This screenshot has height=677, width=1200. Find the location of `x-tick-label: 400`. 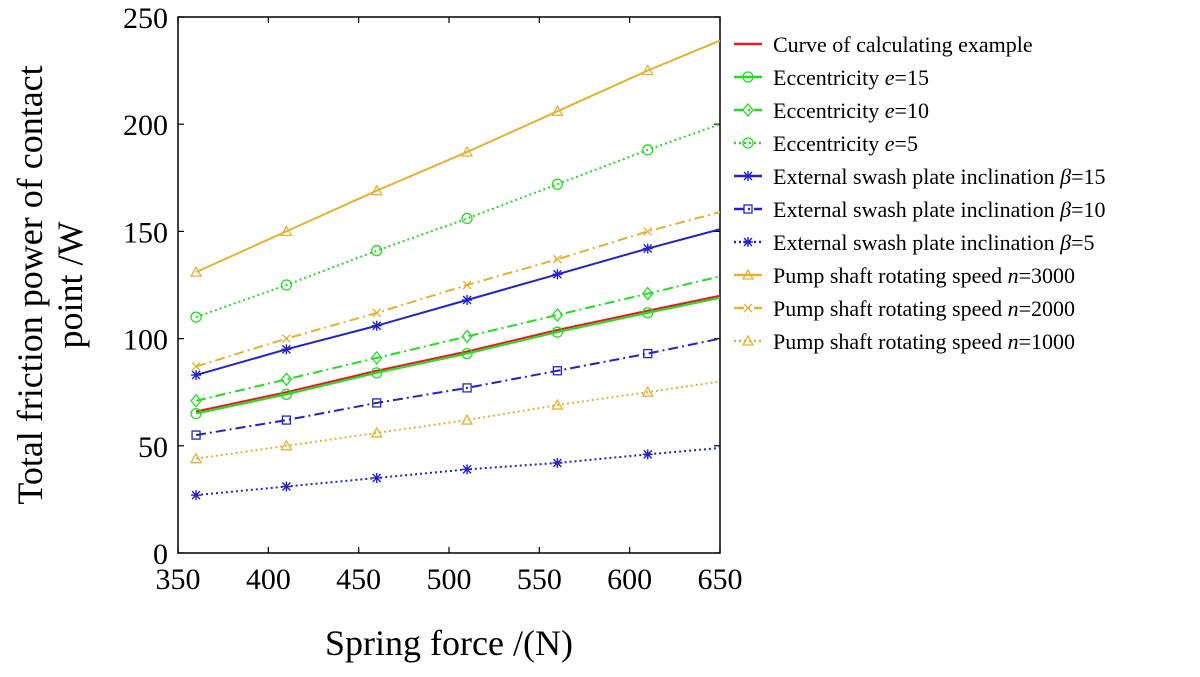

x-tick-label: 400 is located at coordinates (268, 579).